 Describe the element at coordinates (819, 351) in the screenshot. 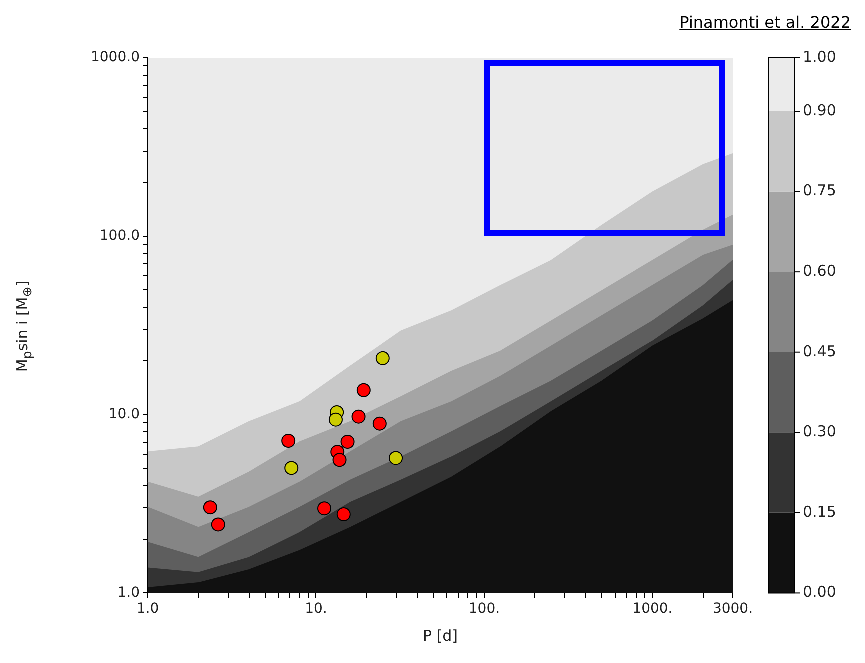

I see `color-bar-label: 0.45` at that location.